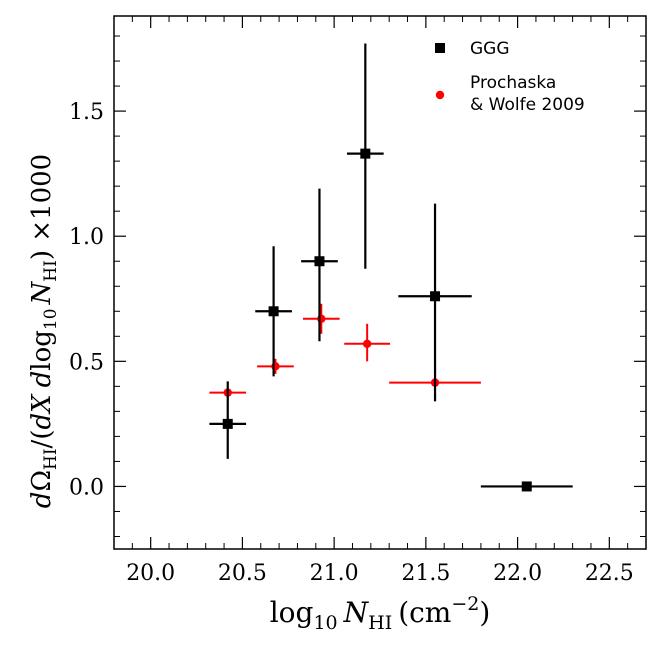  I want to click on y-tick-label: 1.5, so click(86, 112).